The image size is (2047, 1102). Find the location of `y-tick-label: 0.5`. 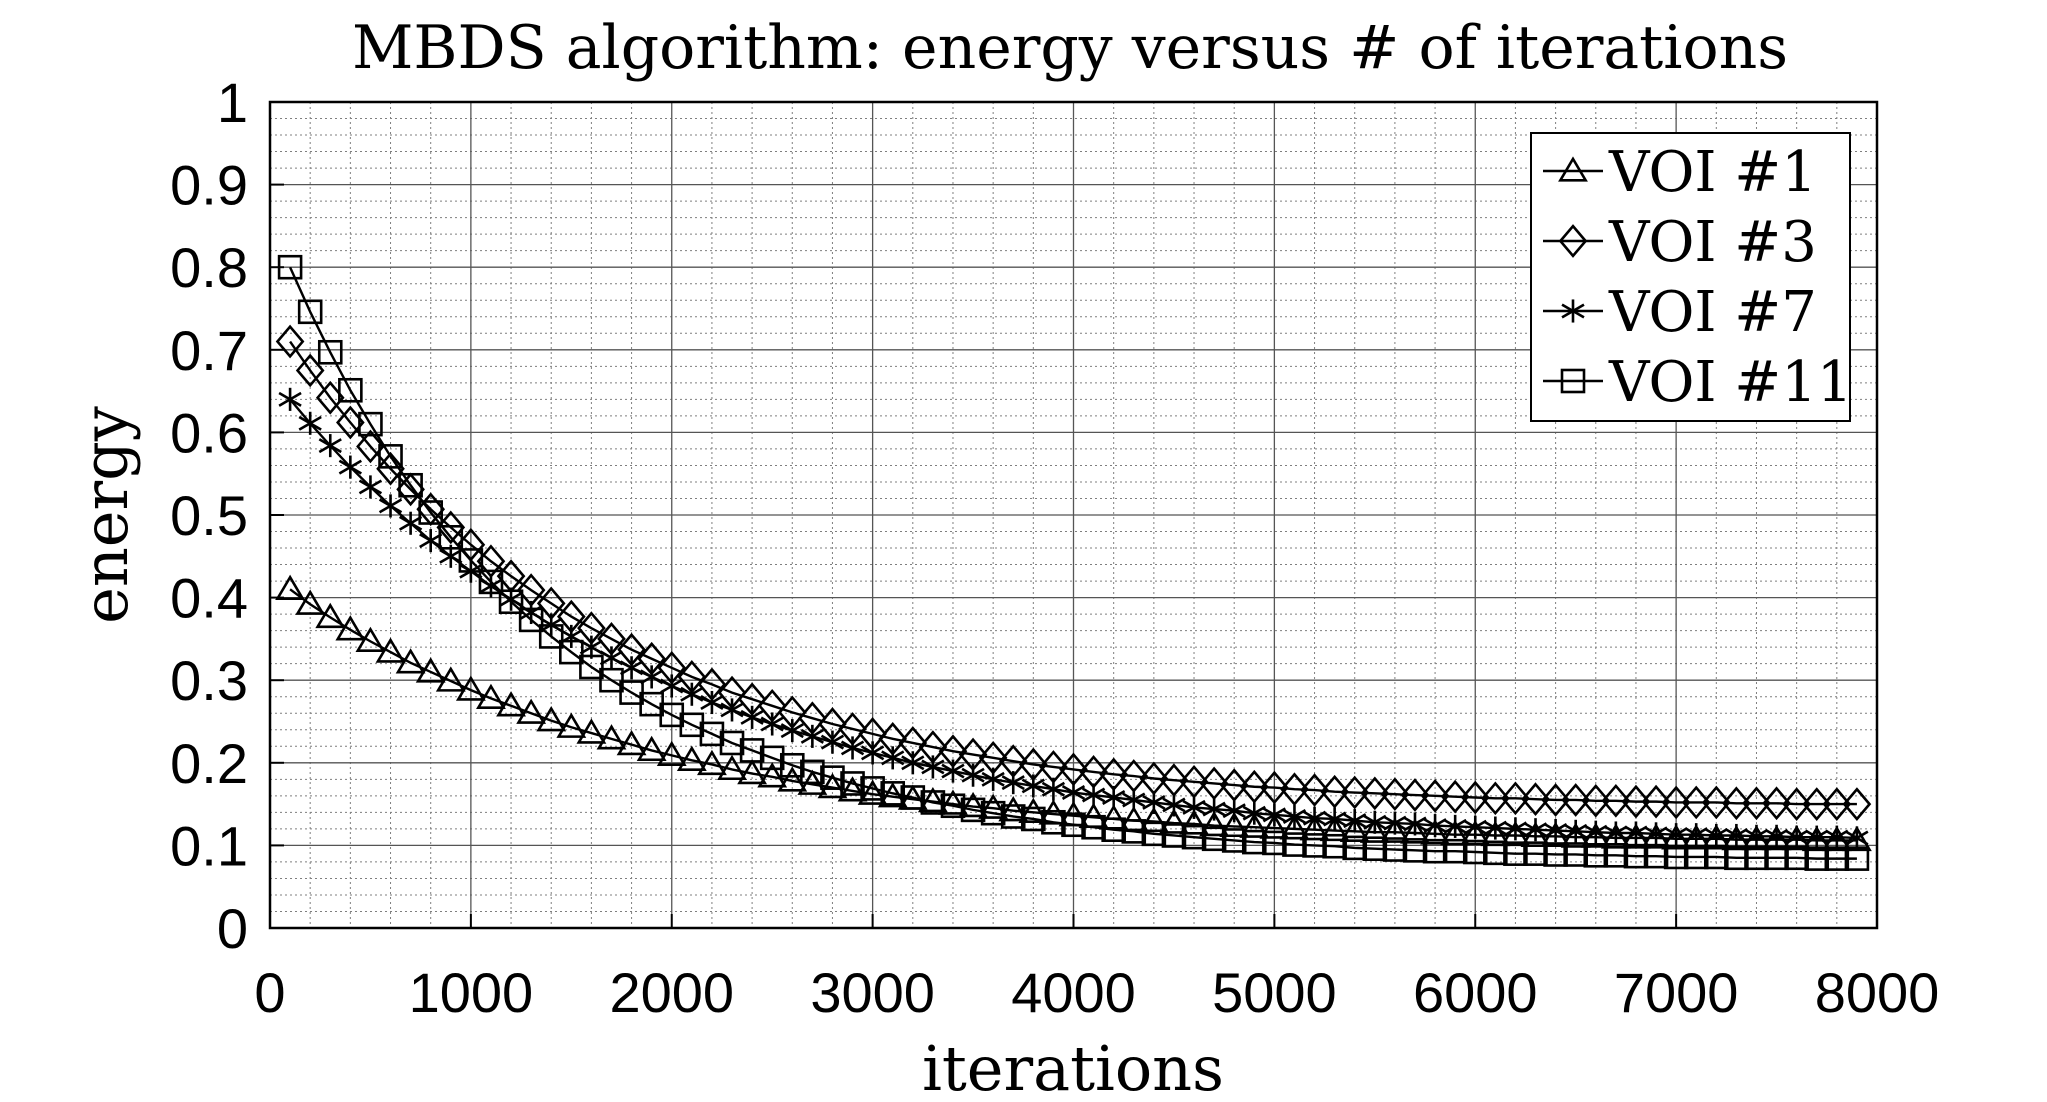

y-tick-label: 0.5 is located at coordinates (209, 515).